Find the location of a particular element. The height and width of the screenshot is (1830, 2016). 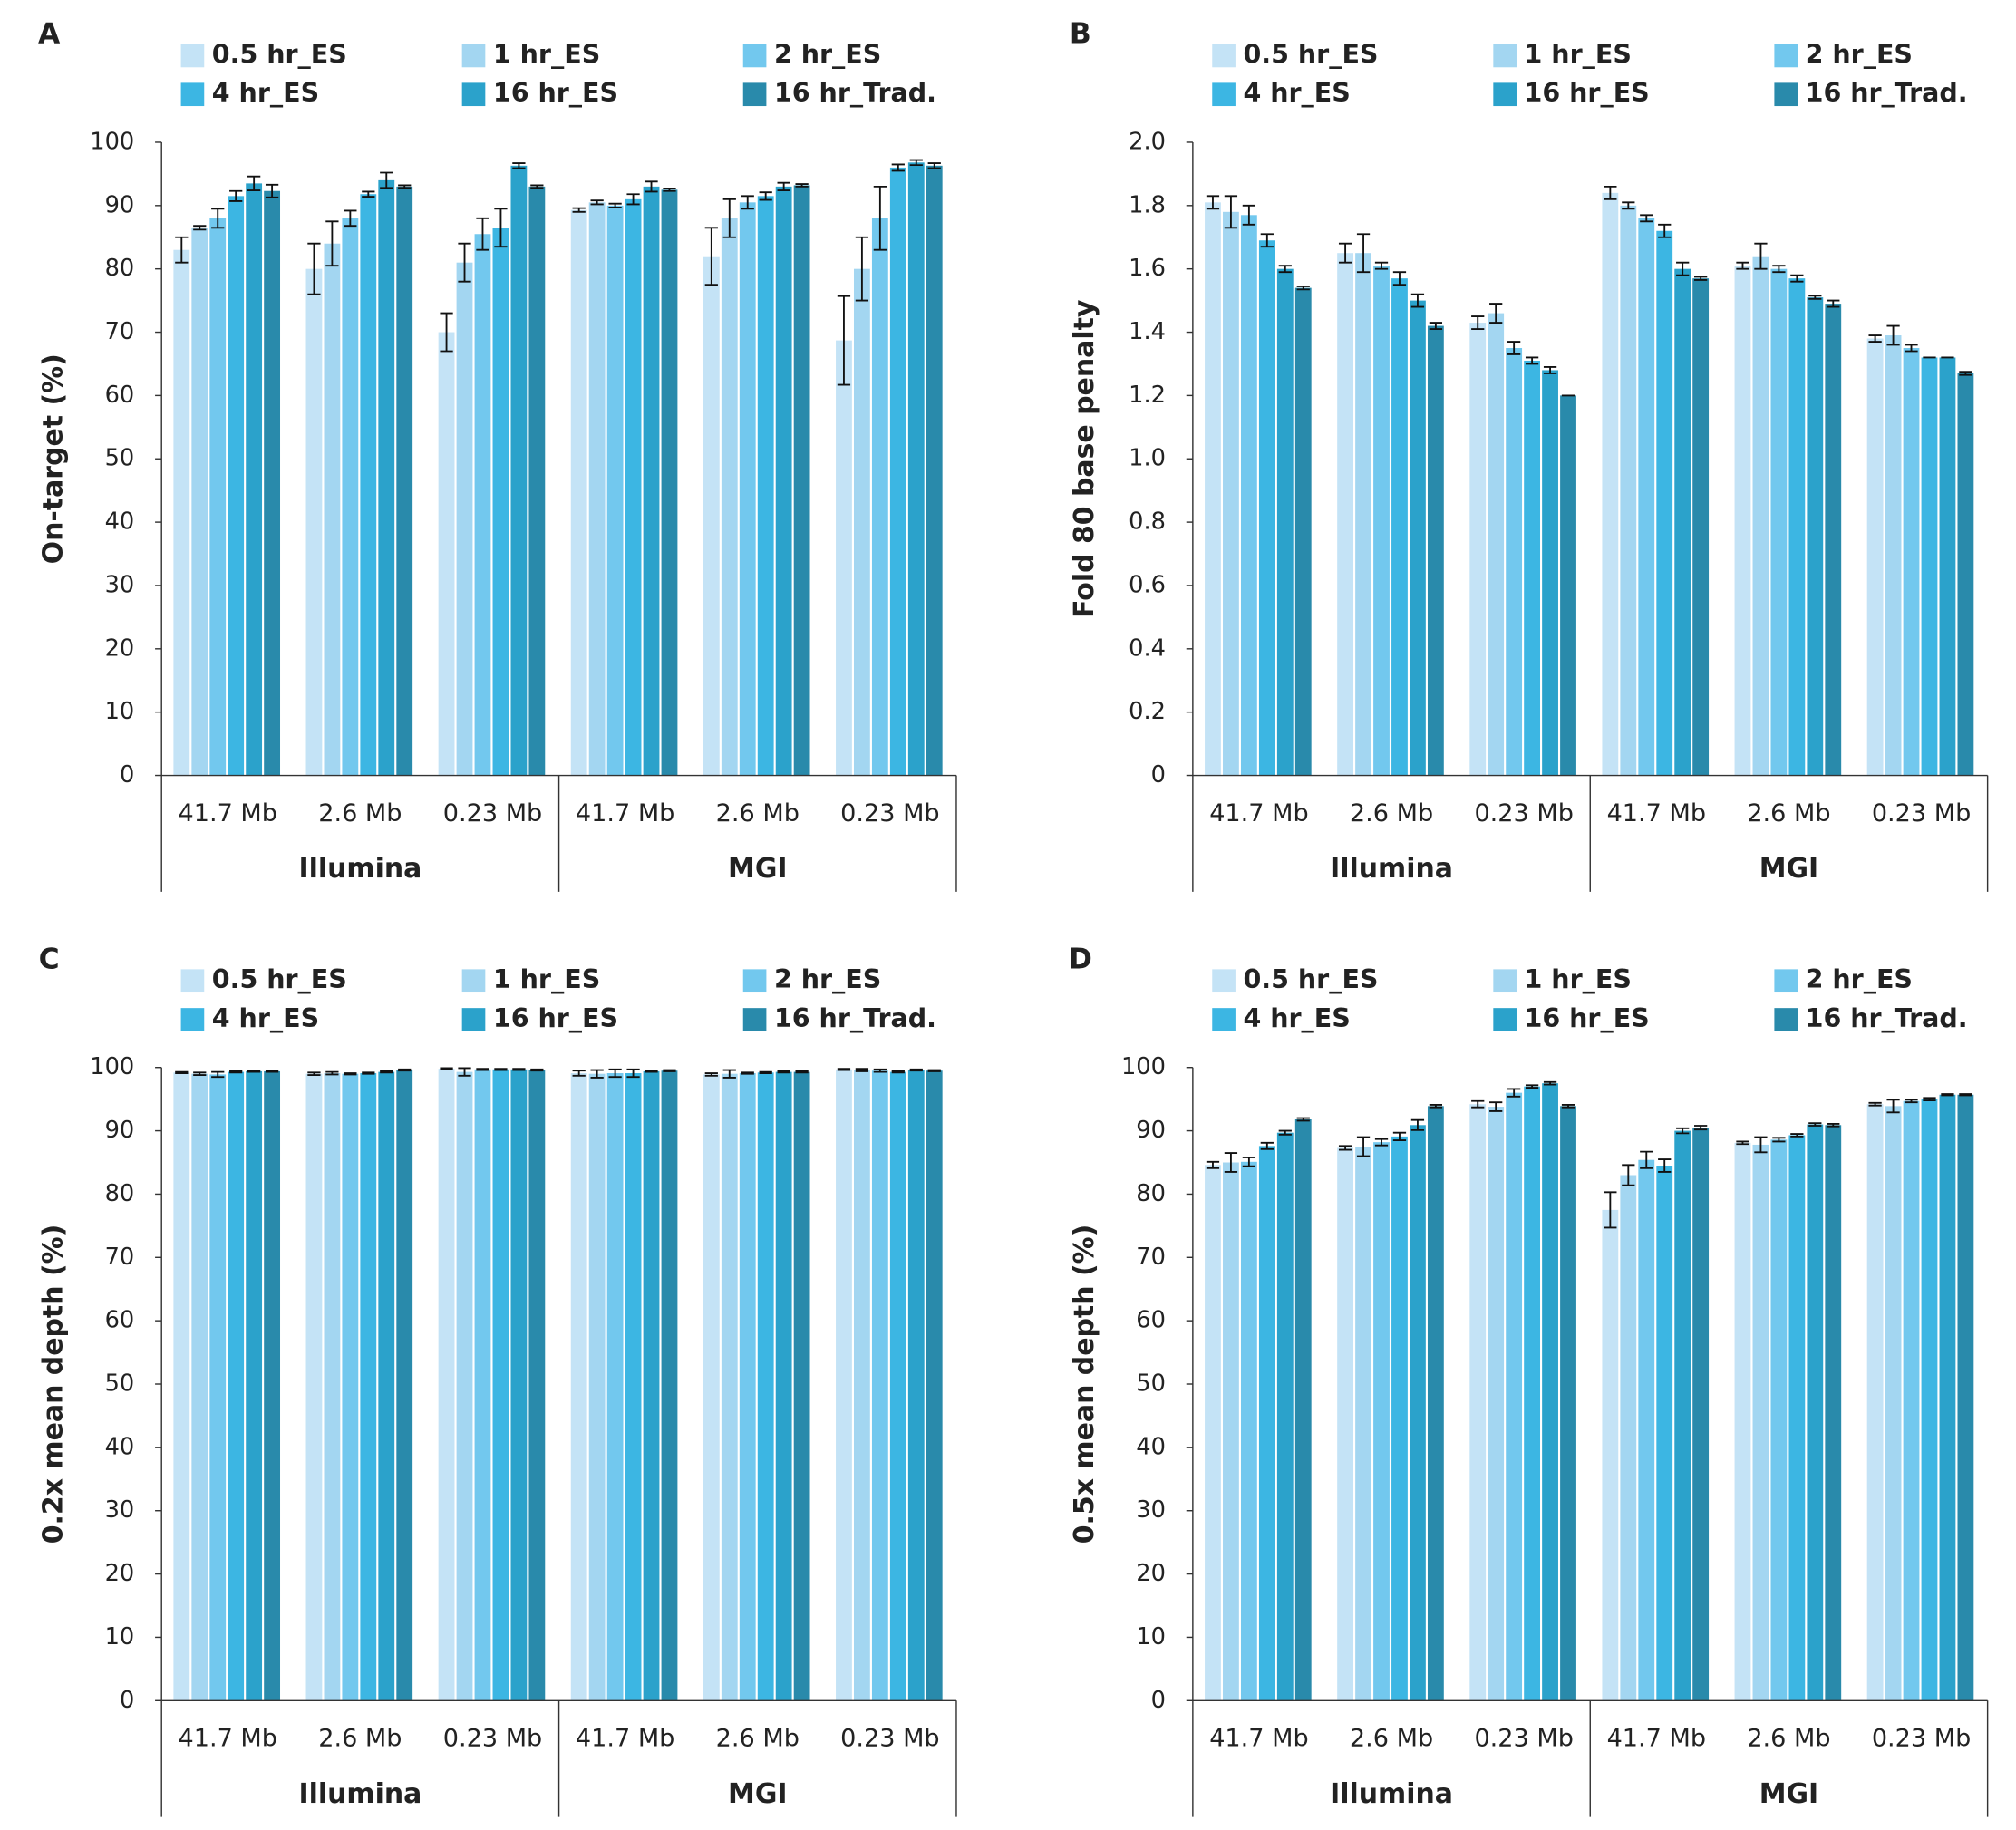

legend-label: 16 hr_ES is located at coordinates (1588, 93).